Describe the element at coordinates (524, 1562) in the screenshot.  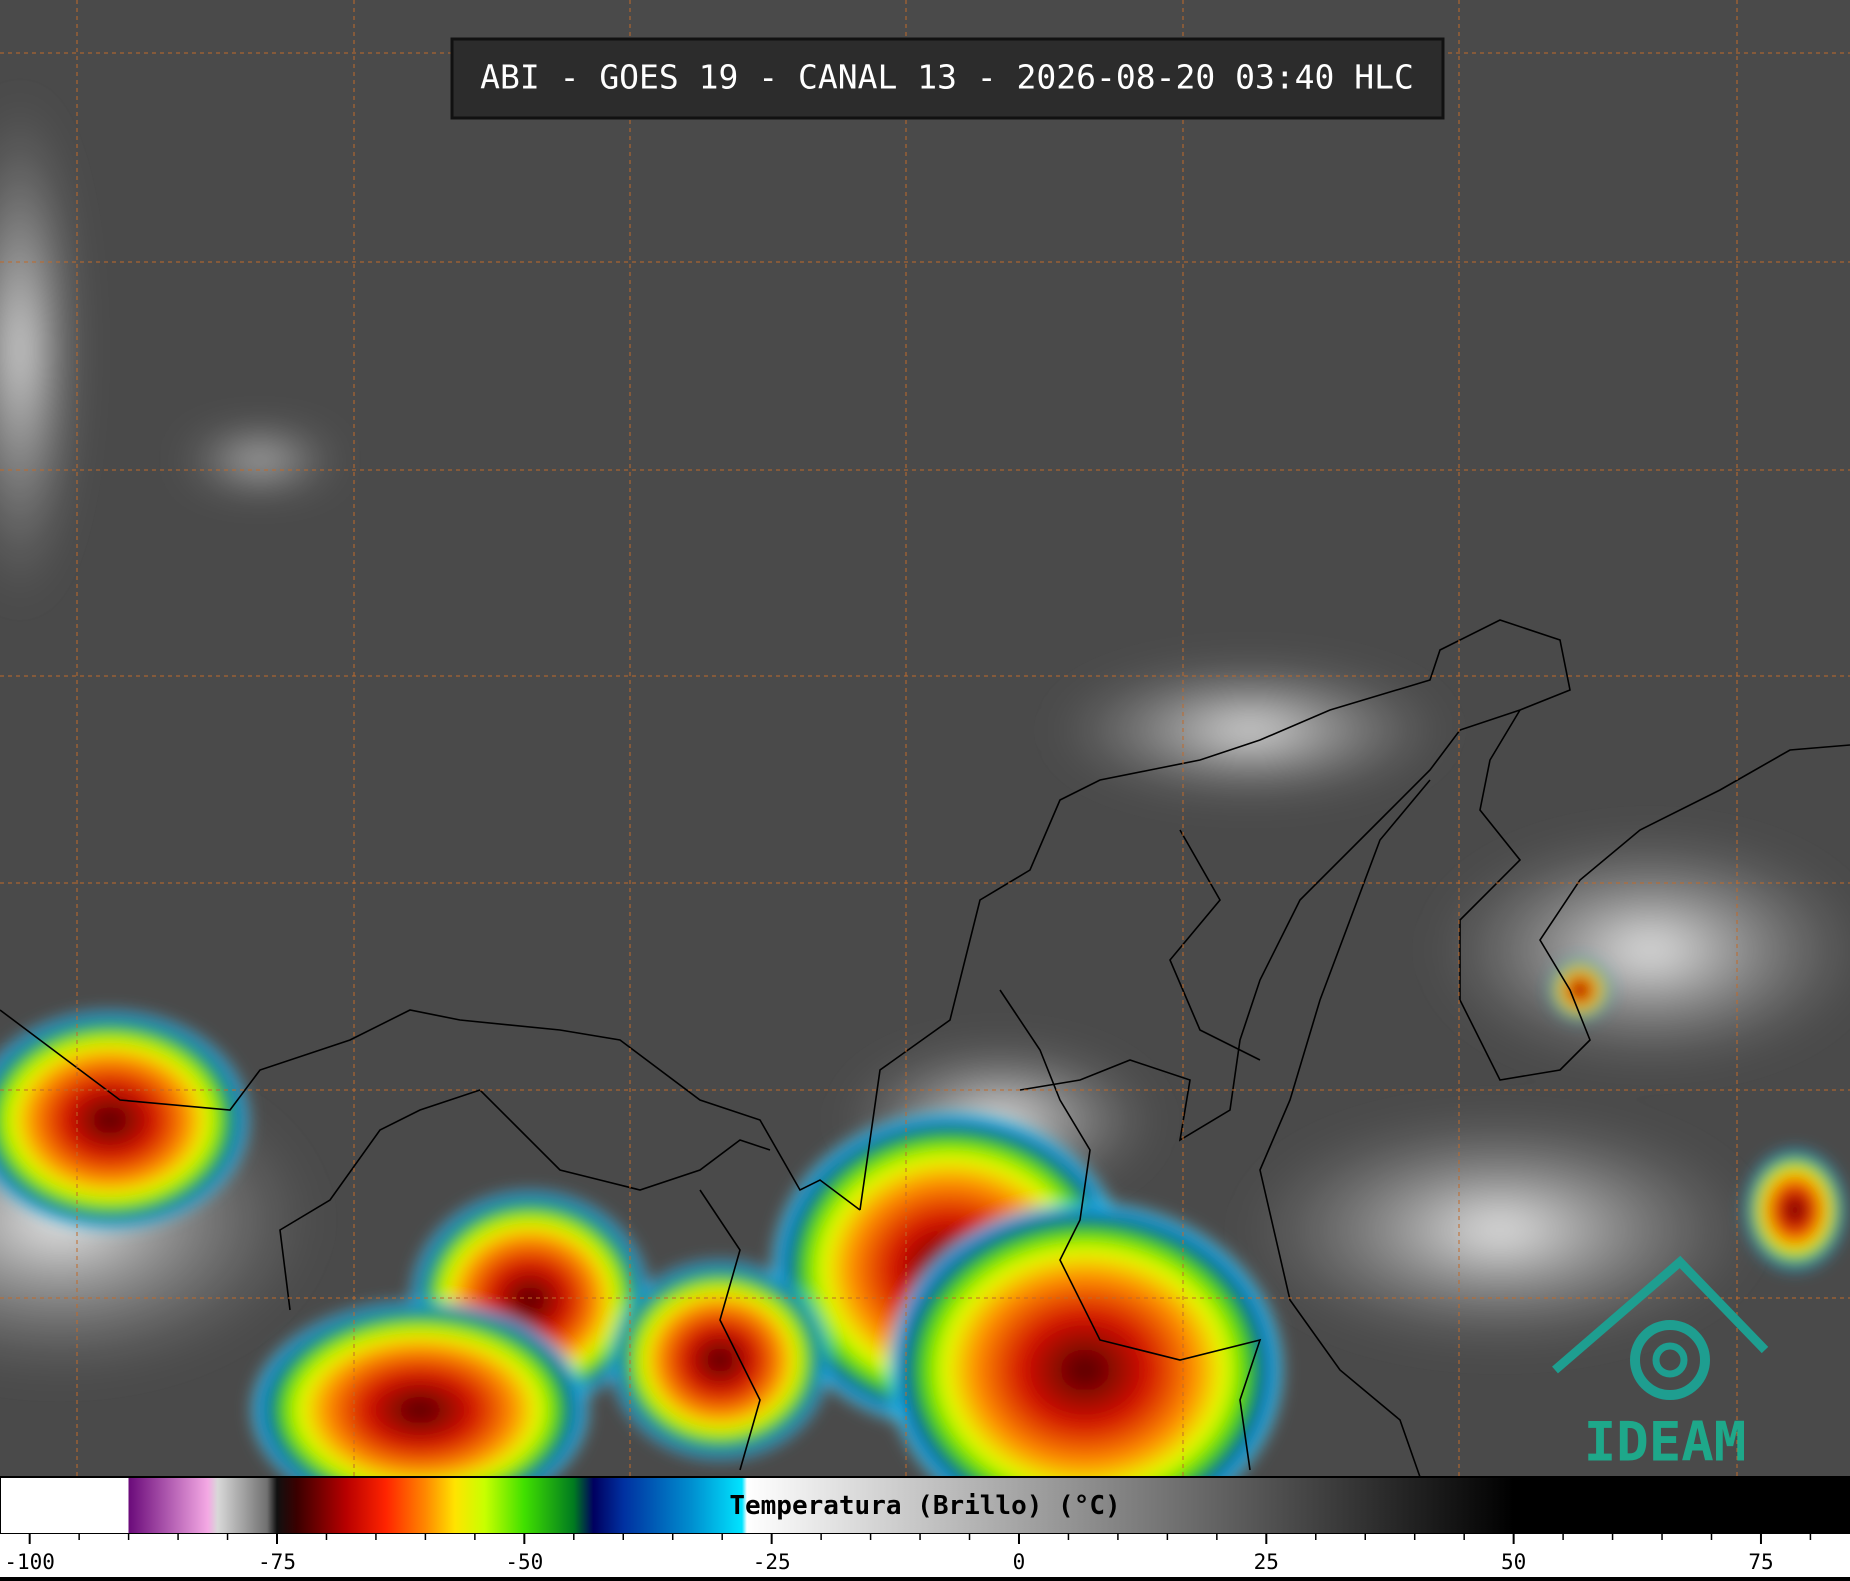
I see `tick-label: -50` at that location.